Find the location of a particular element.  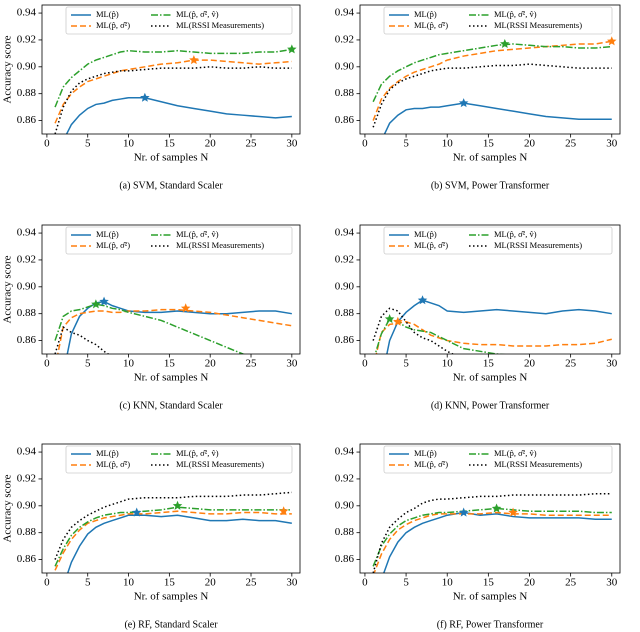

panel-caption: (f) RF, Power Transformer is located at coordinates (490, 624).